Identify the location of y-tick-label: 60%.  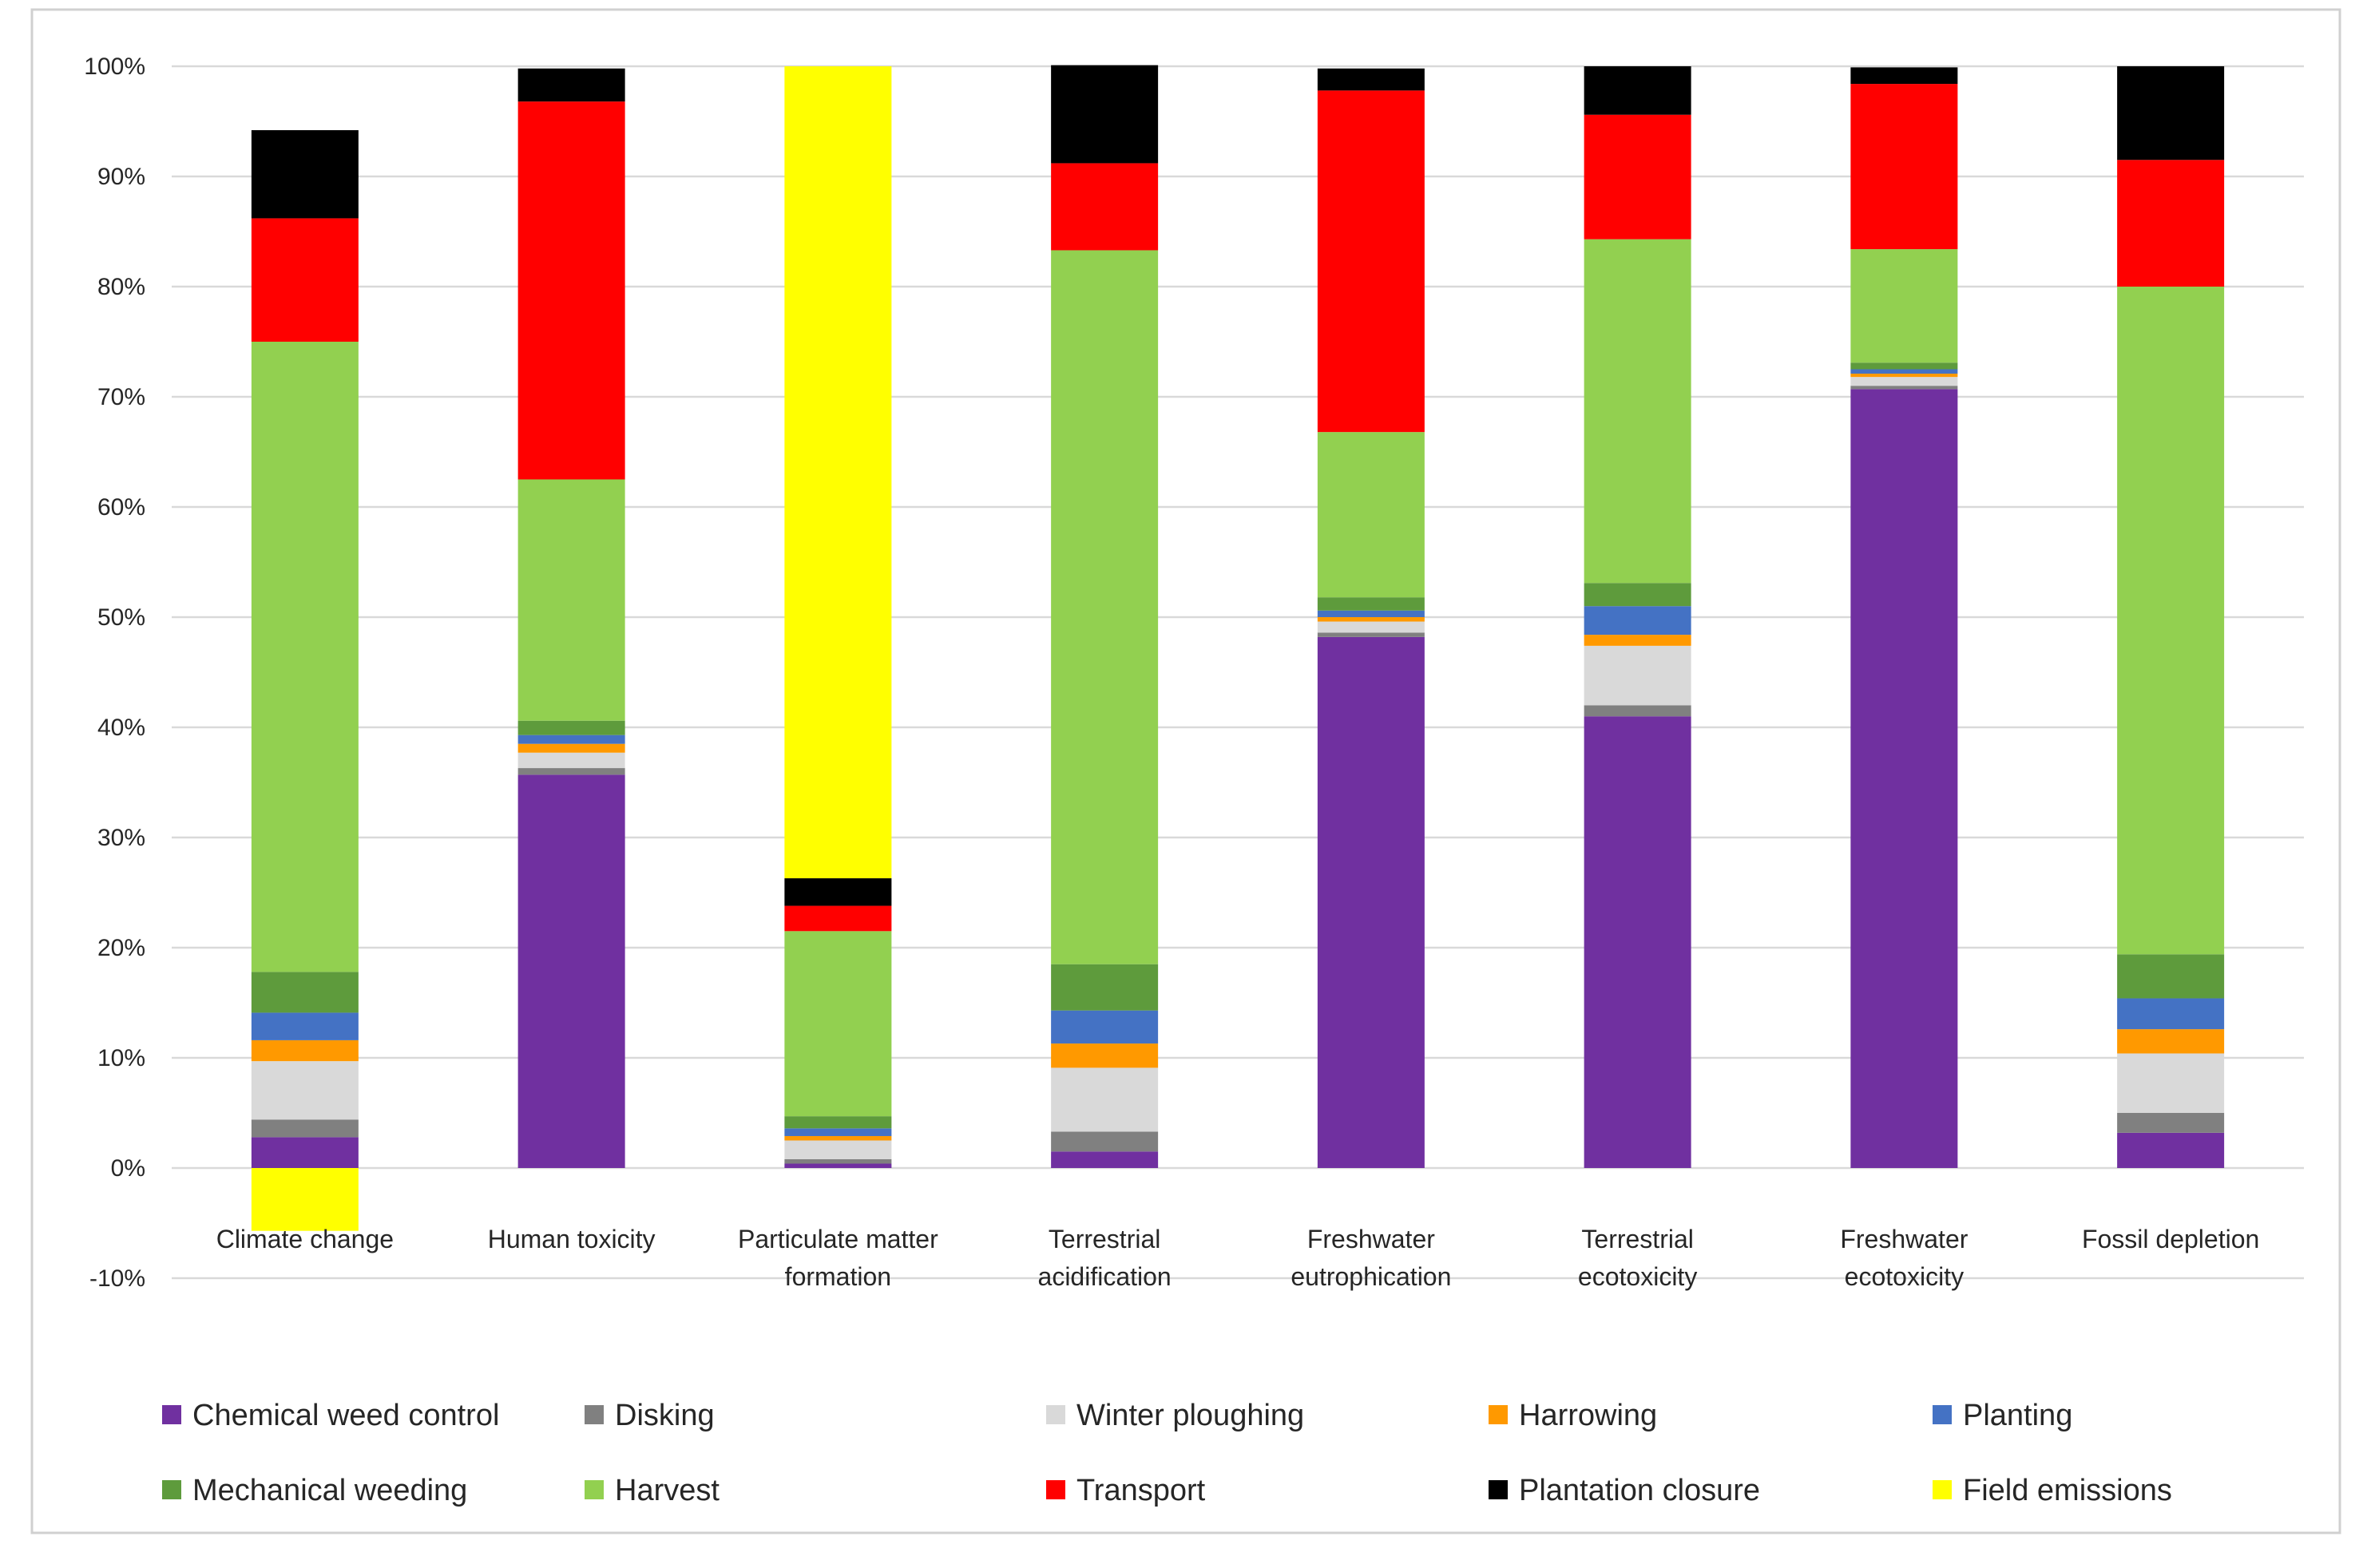
(121, 508).